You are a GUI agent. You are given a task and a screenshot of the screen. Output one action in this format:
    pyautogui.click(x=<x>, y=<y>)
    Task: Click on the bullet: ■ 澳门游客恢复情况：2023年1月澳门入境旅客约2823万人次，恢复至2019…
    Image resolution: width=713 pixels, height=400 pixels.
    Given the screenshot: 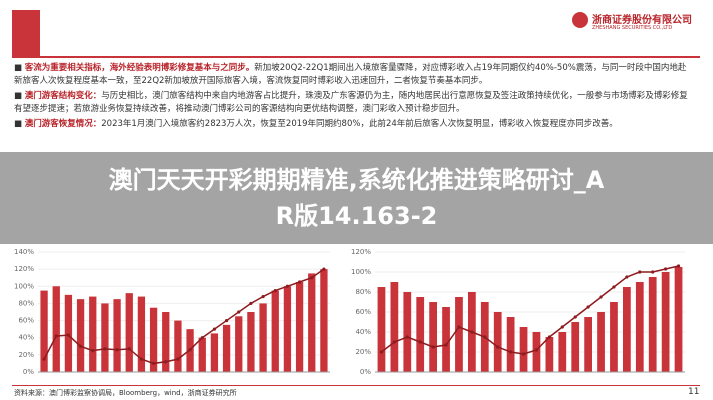 What is the action you would take?
    pyautogui.click(x=354, y=124)
    